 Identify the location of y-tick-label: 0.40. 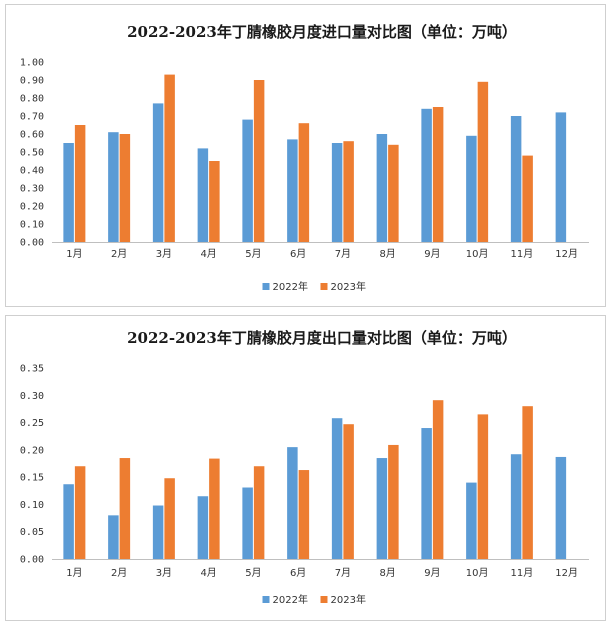
(32, 171).